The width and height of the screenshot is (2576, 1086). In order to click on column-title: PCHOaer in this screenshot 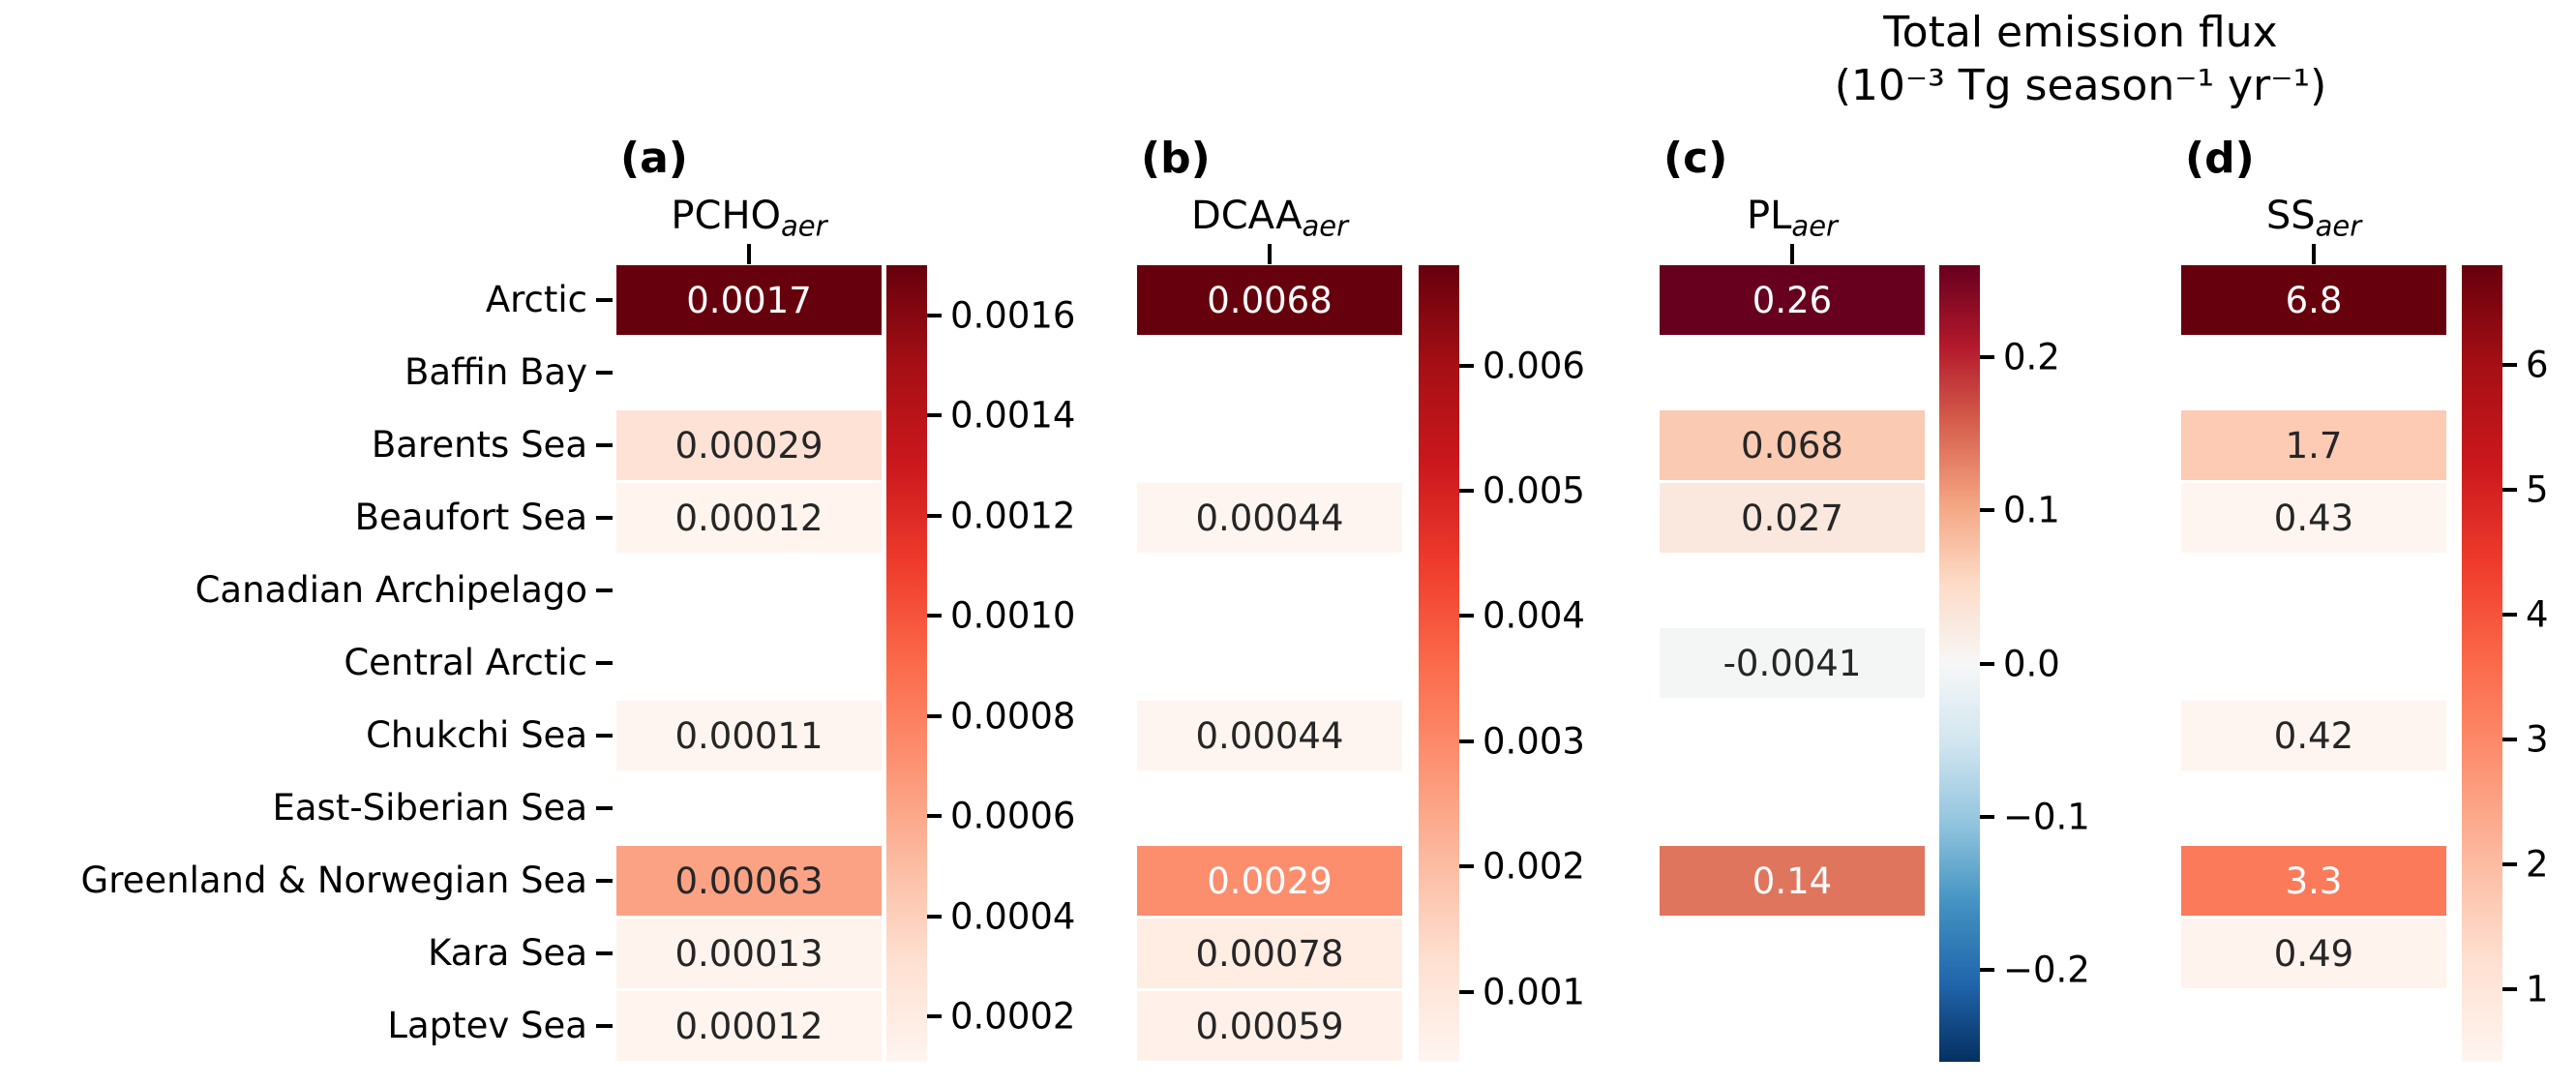, I will do `click(749, 218)`.